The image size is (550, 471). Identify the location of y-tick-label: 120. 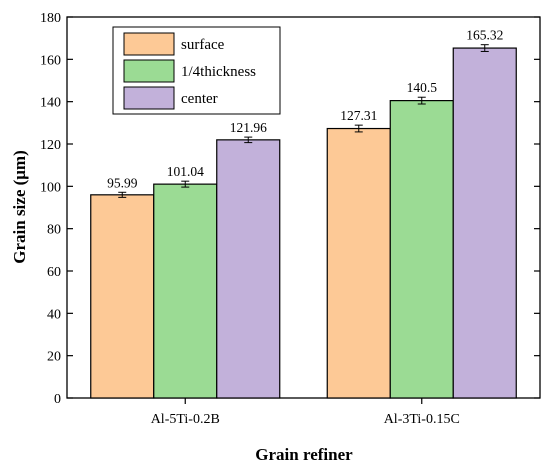
(50, 145).